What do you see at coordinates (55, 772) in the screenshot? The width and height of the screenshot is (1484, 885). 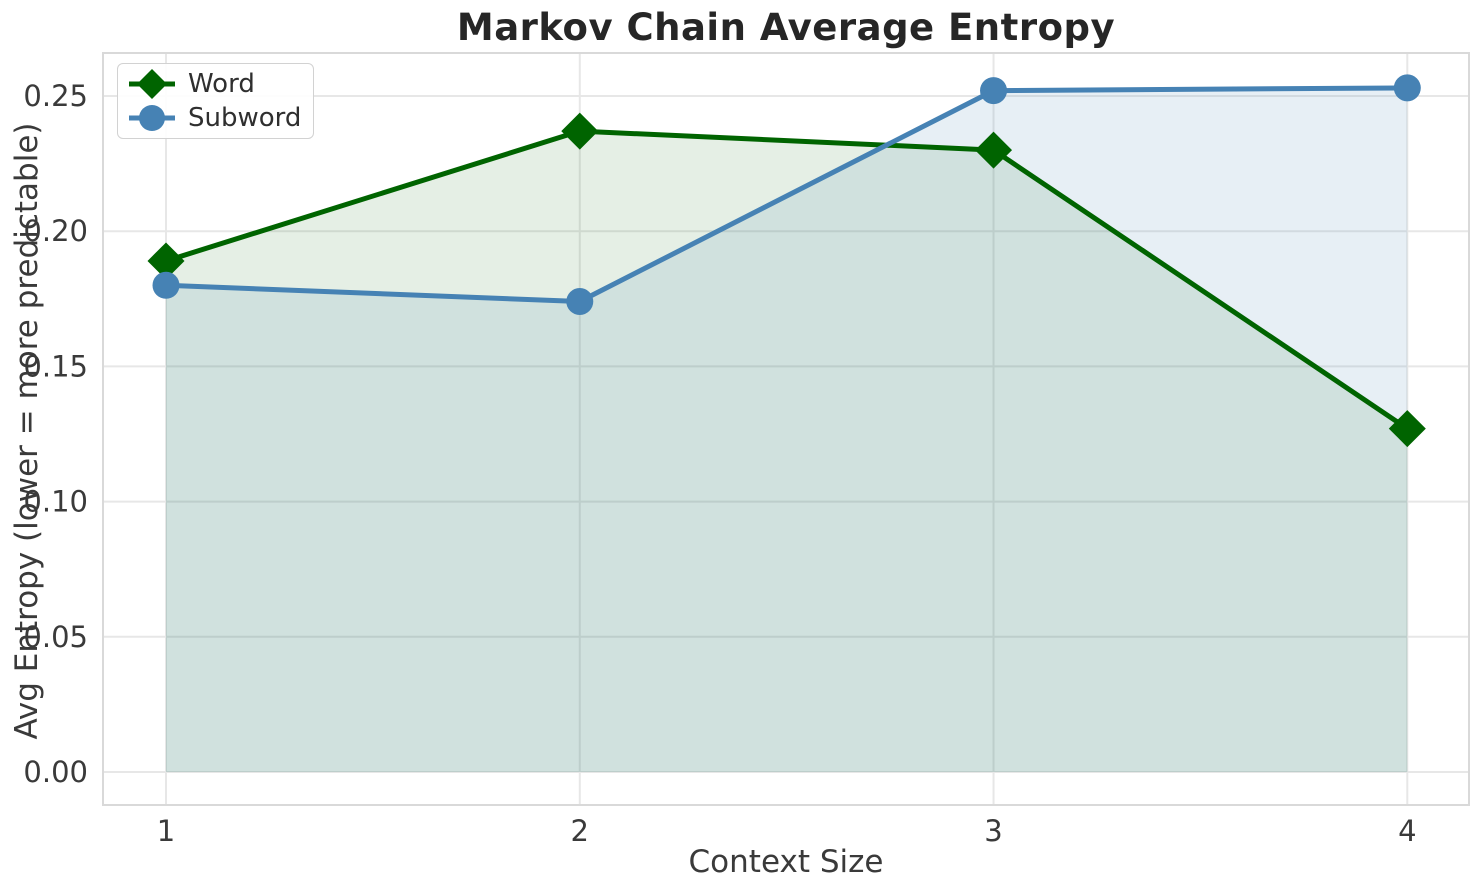 I see `y-tick-label: 0.00` at bounding box center [55, 772].